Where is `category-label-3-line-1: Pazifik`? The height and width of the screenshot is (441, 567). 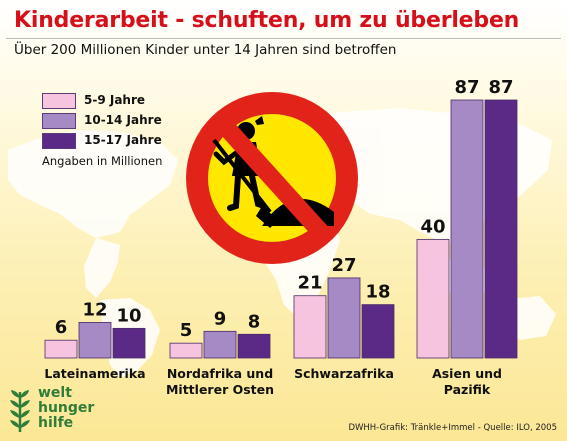
category-label-3-line-1: Pazifik is located at coordinates (467, 389).